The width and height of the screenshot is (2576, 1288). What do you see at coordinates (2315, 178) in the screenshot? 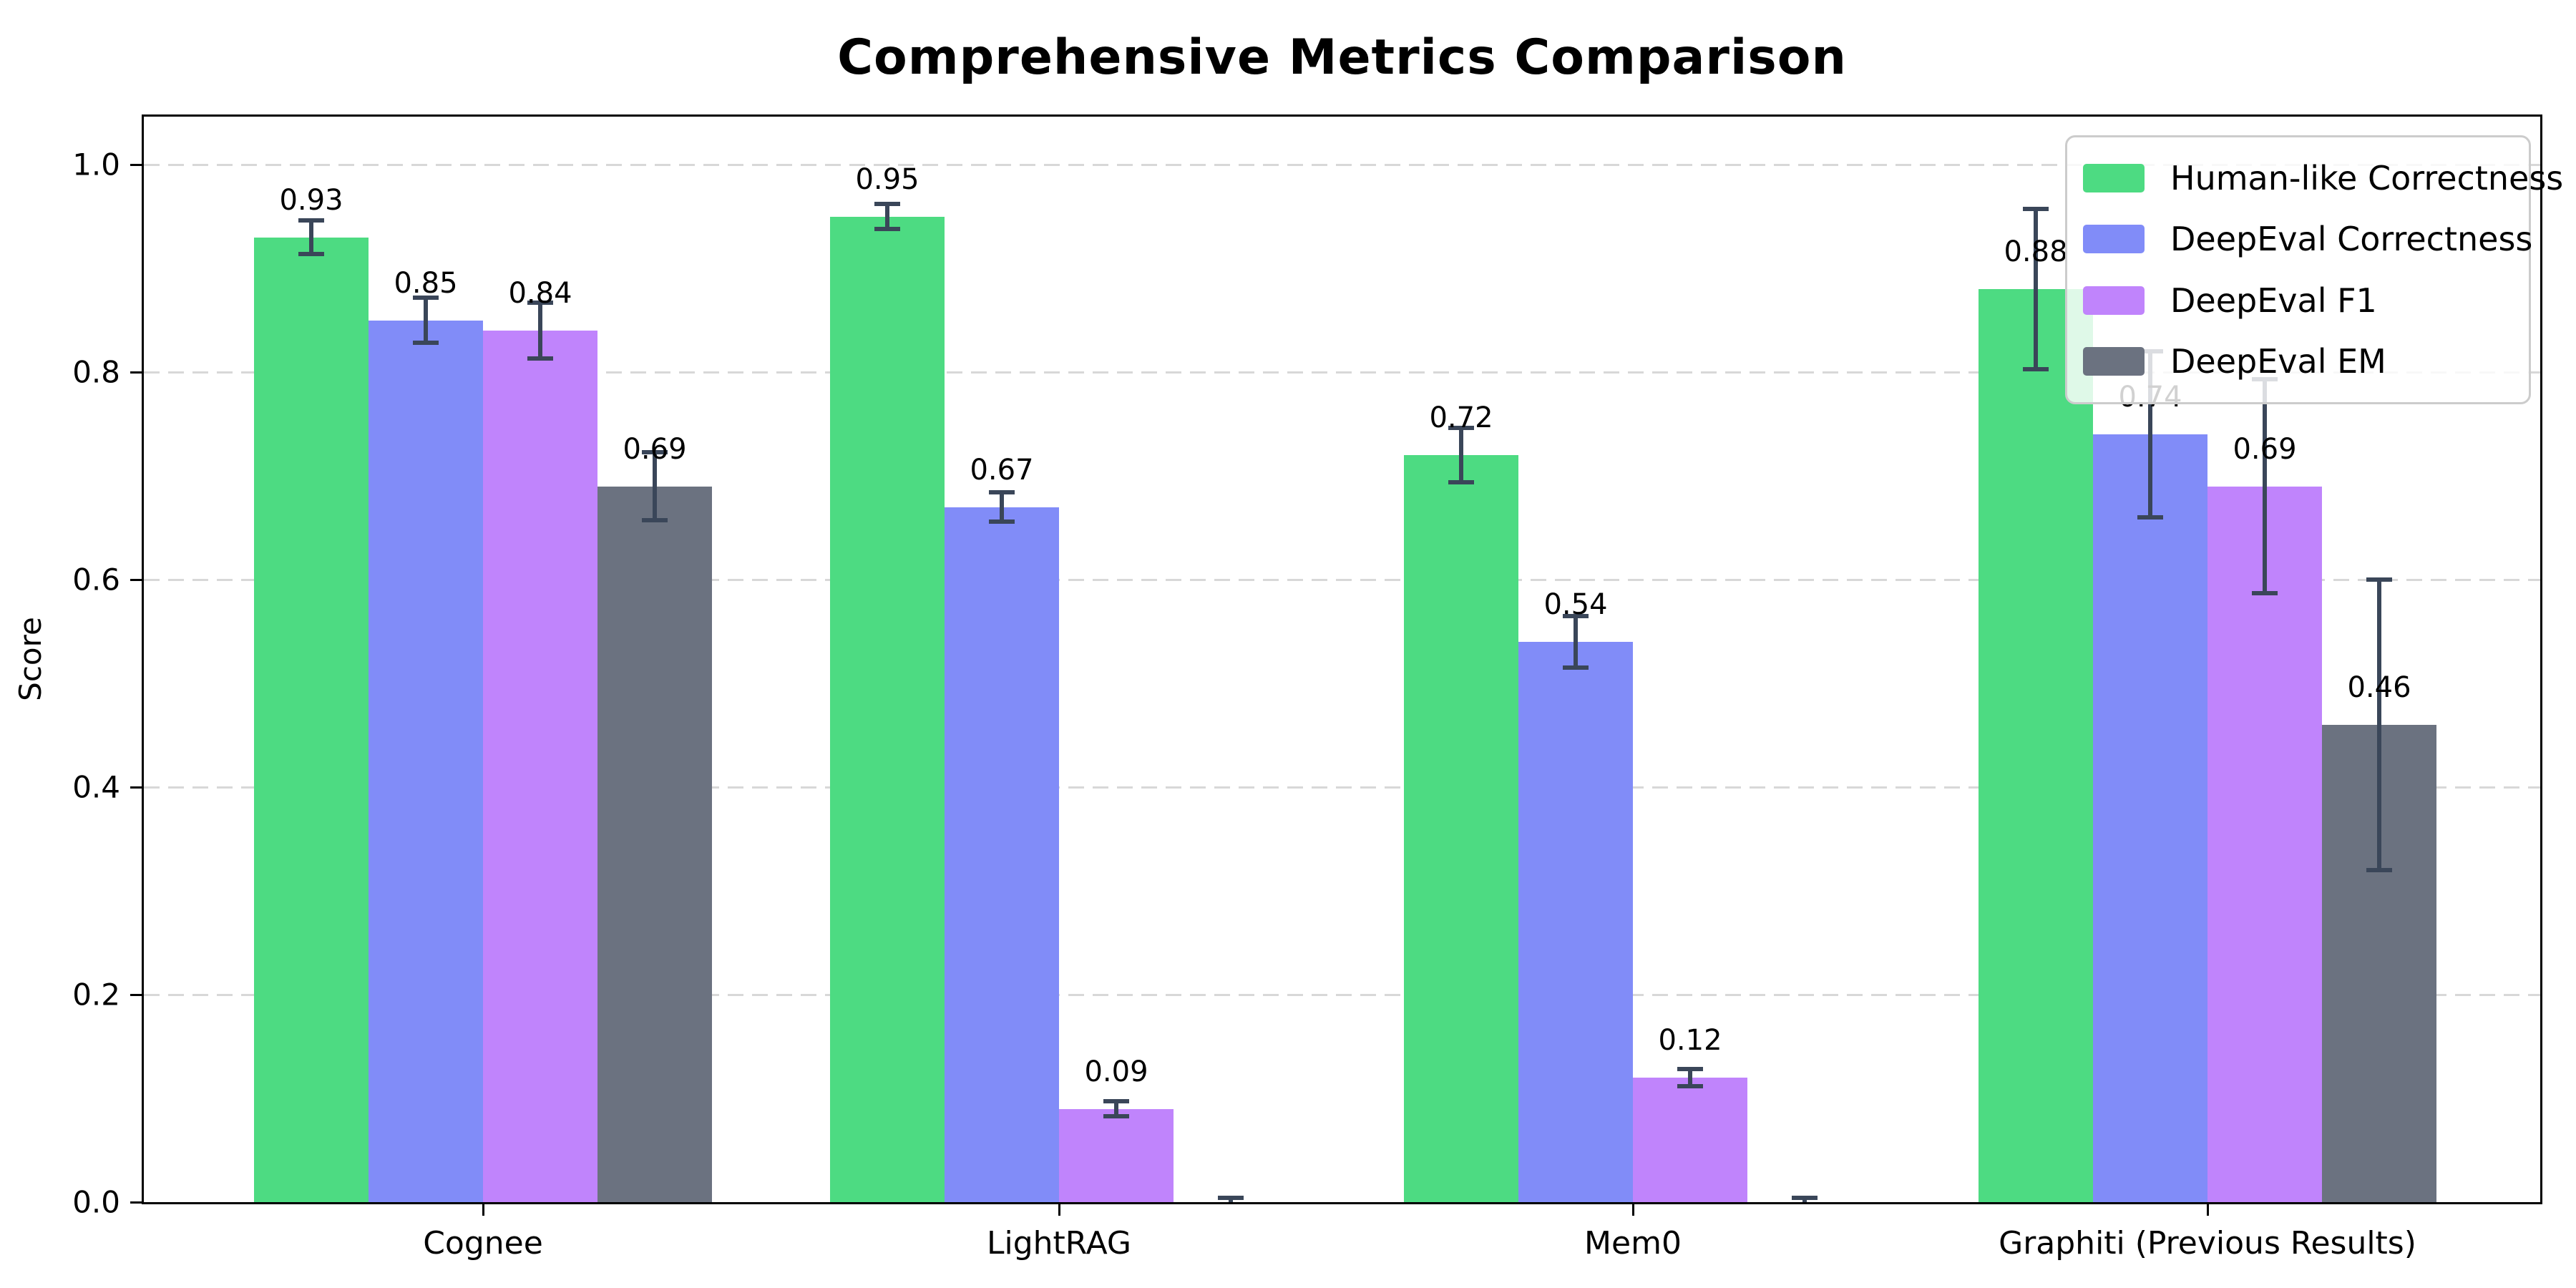
I see `legend-row: Human-like Correctness` at bounding box center [2315, 178].